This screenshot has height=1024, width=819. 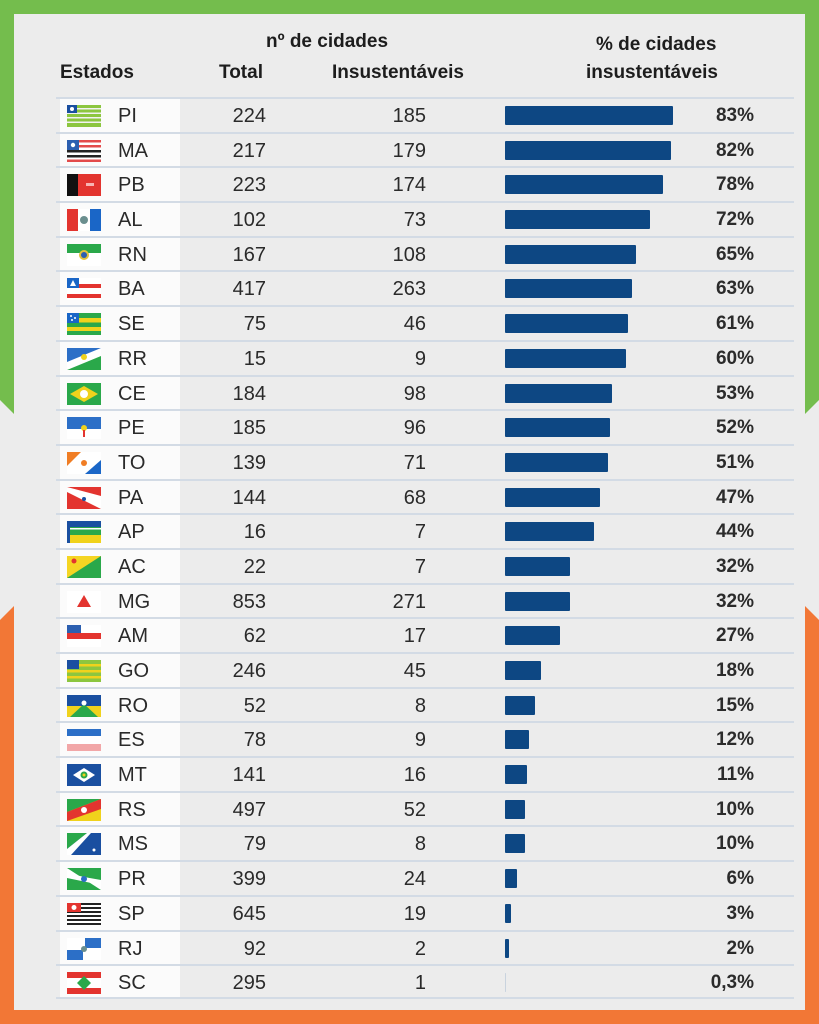 What do you see at coordinates (249, 393) in the screenshot?
I see `total-value: 184` at bounding box center [249, 393].